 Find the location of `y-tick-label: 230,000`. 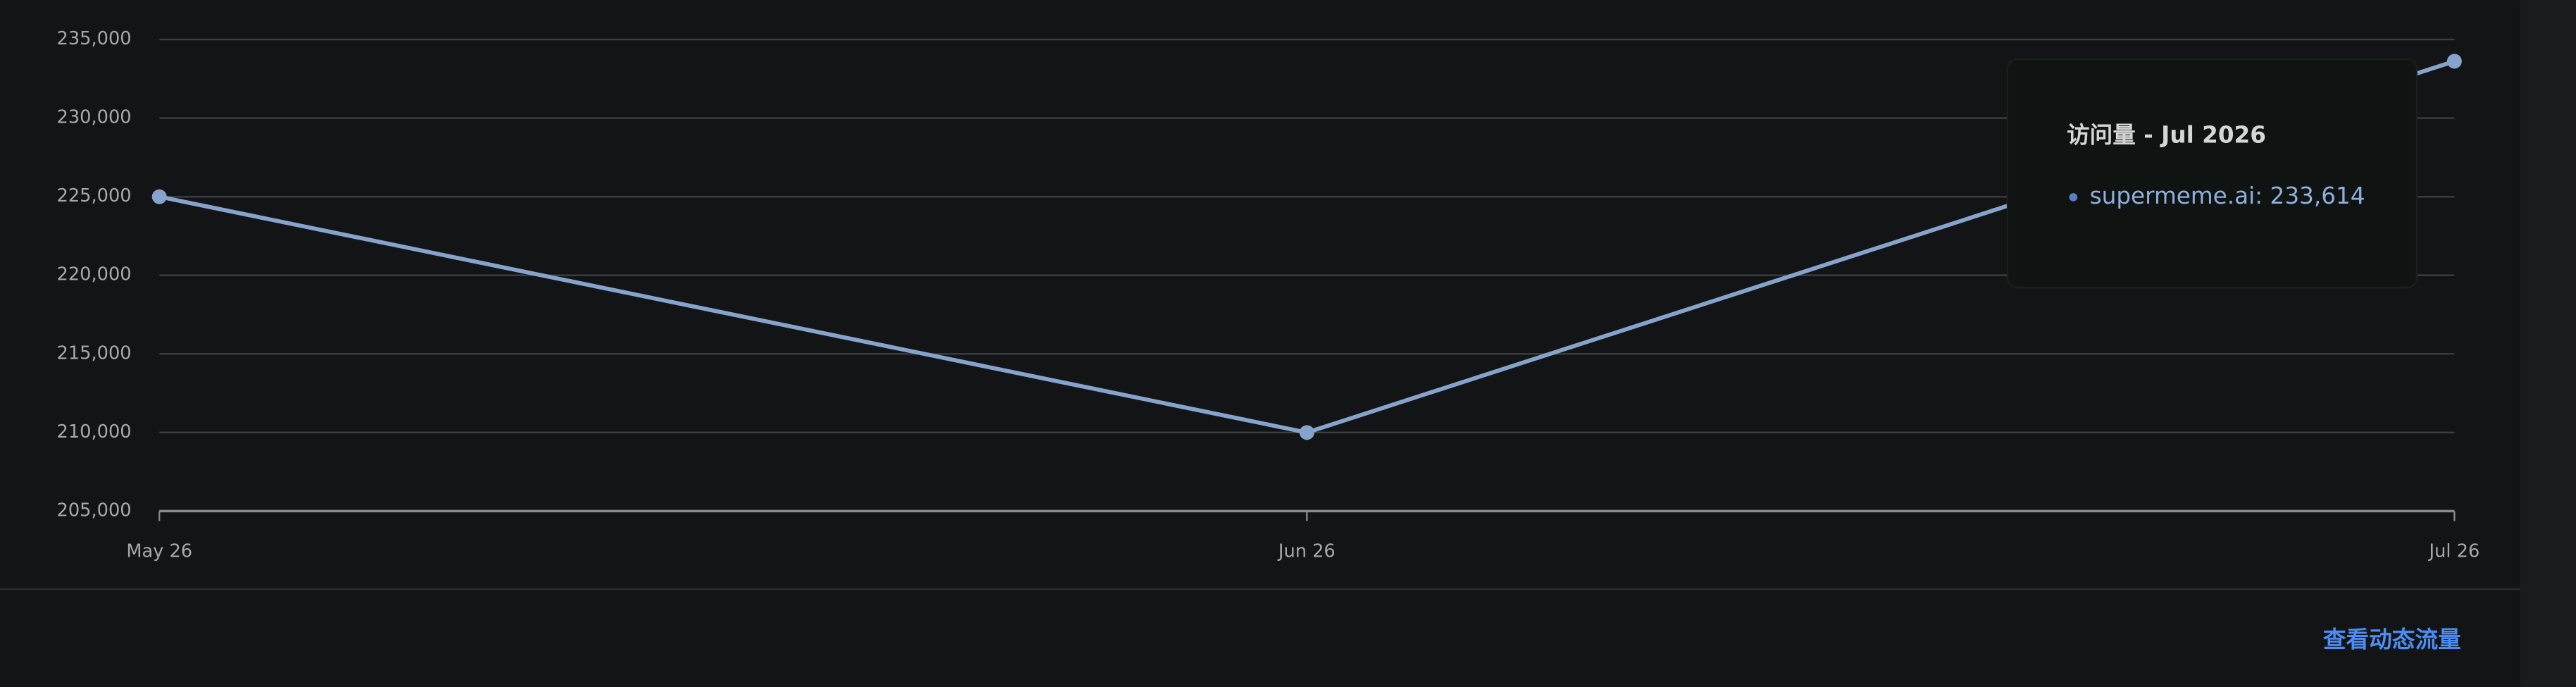

y-tick-label: 230,000 is located at coordinates (94, 117).